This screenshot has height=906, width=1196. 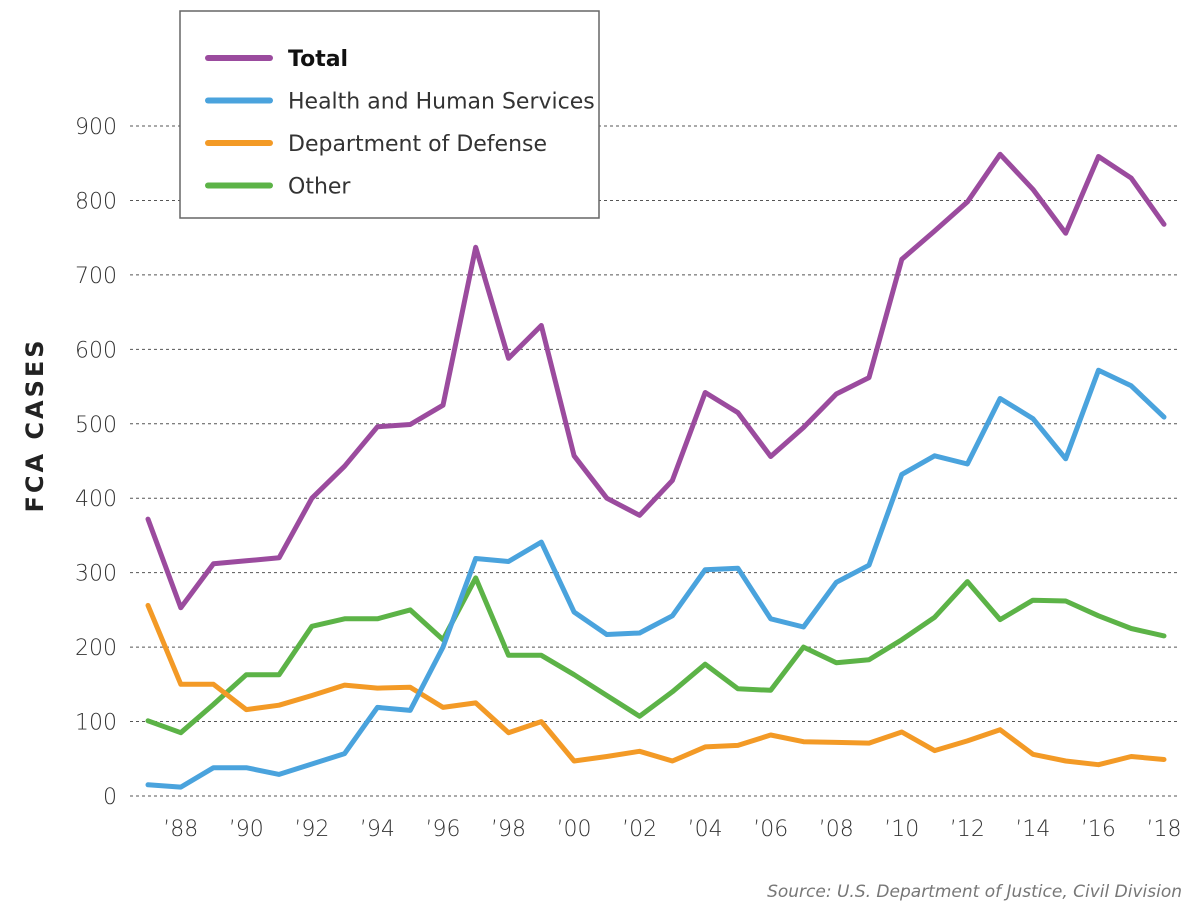 I want to click on x-tick-label: ’10, so click(x=901, y=829).